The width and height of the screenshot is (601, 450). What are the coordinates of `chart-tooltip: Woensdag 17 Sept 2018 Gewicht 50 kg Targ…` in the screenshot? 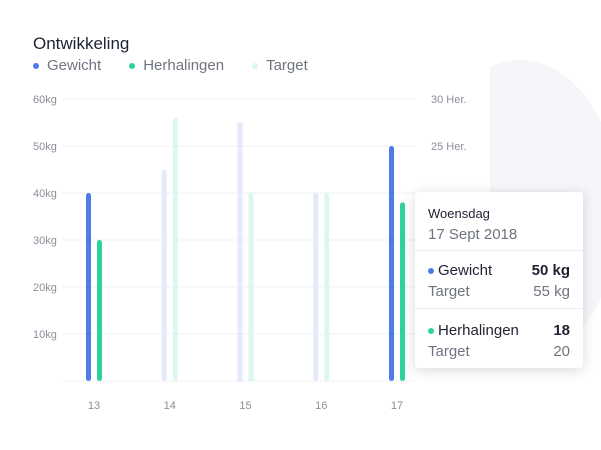 It's located at (499, 280).